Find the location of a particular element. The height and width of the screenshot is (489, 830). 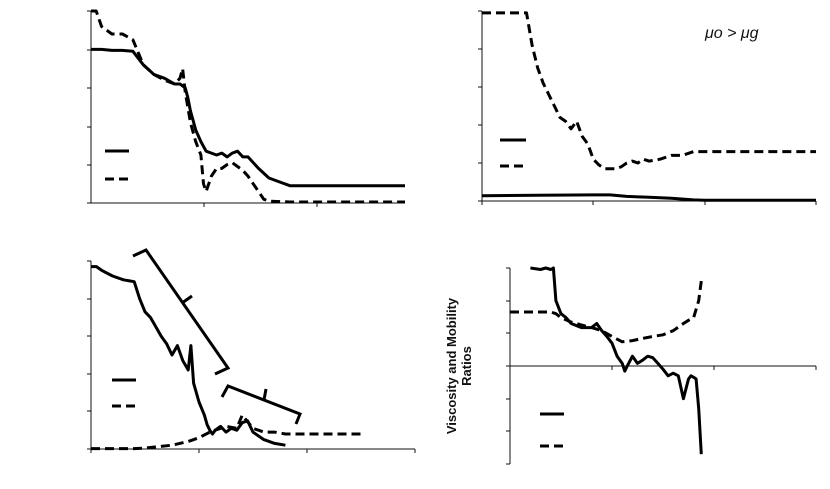

series-line-co2 is located at coordinates (248, 117).